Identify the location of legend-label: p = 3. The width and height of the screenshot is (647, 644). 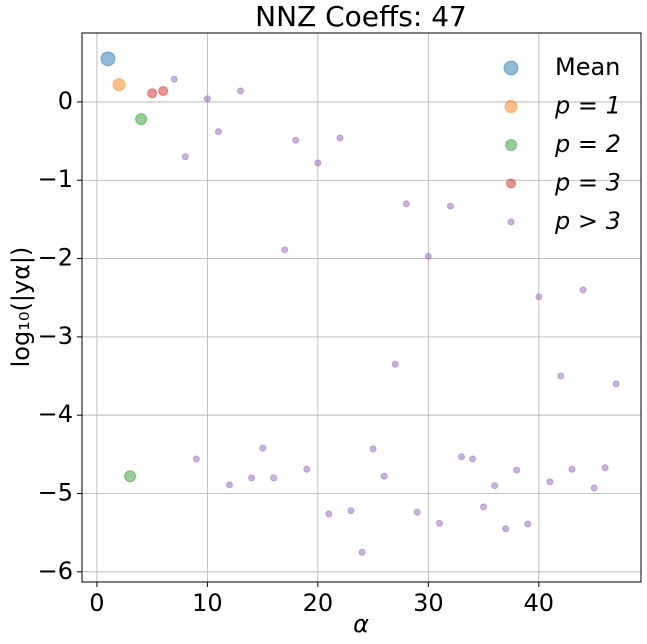
(587, 183).